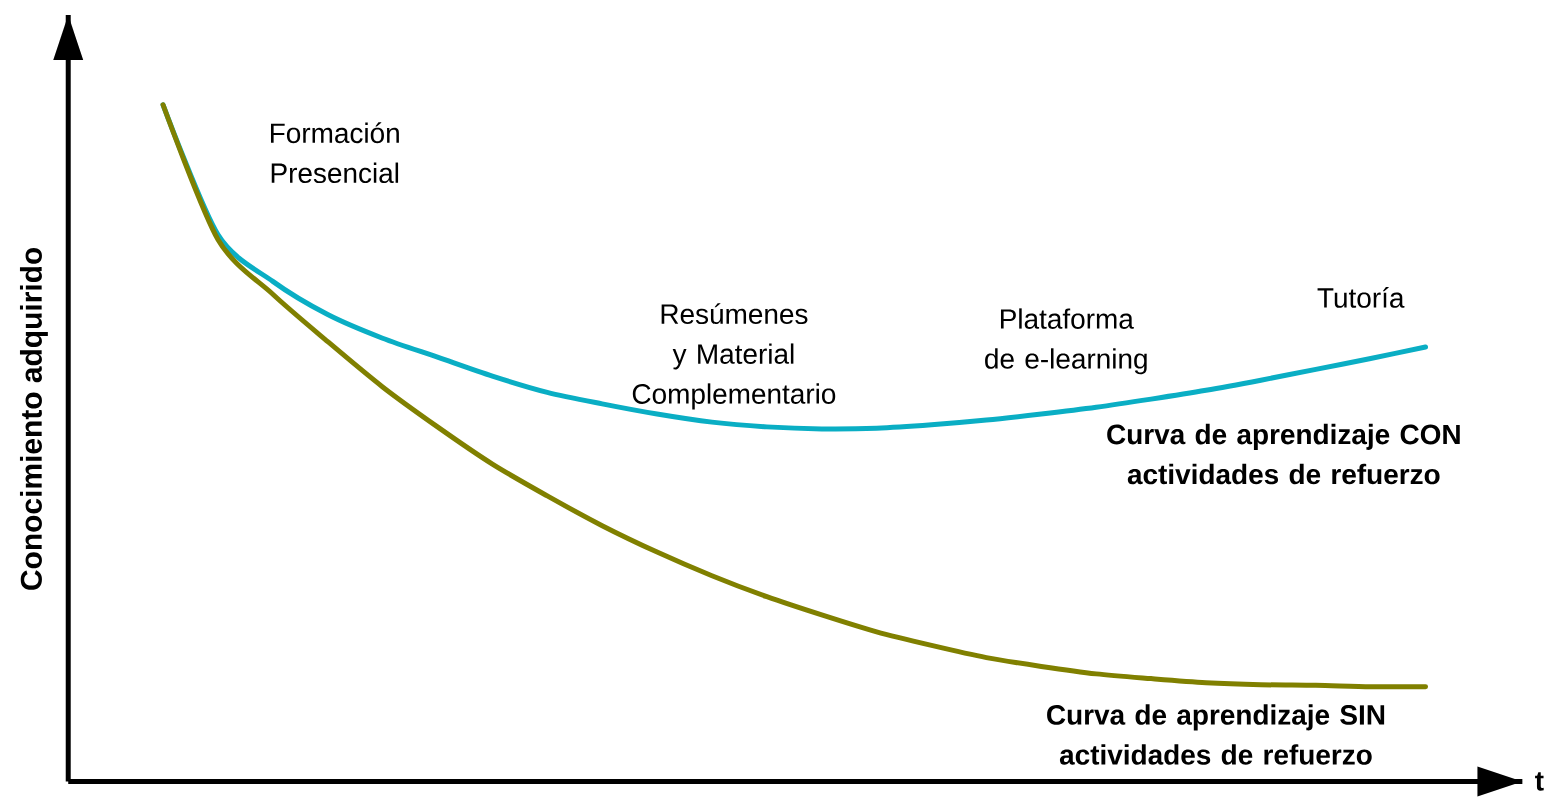 The width and height of the screenshot is (1556, 803). Describe the element at coordinates (734, 356) in the screenshot. I see `annotation: Resúmenes y Material Complementario` at that location.